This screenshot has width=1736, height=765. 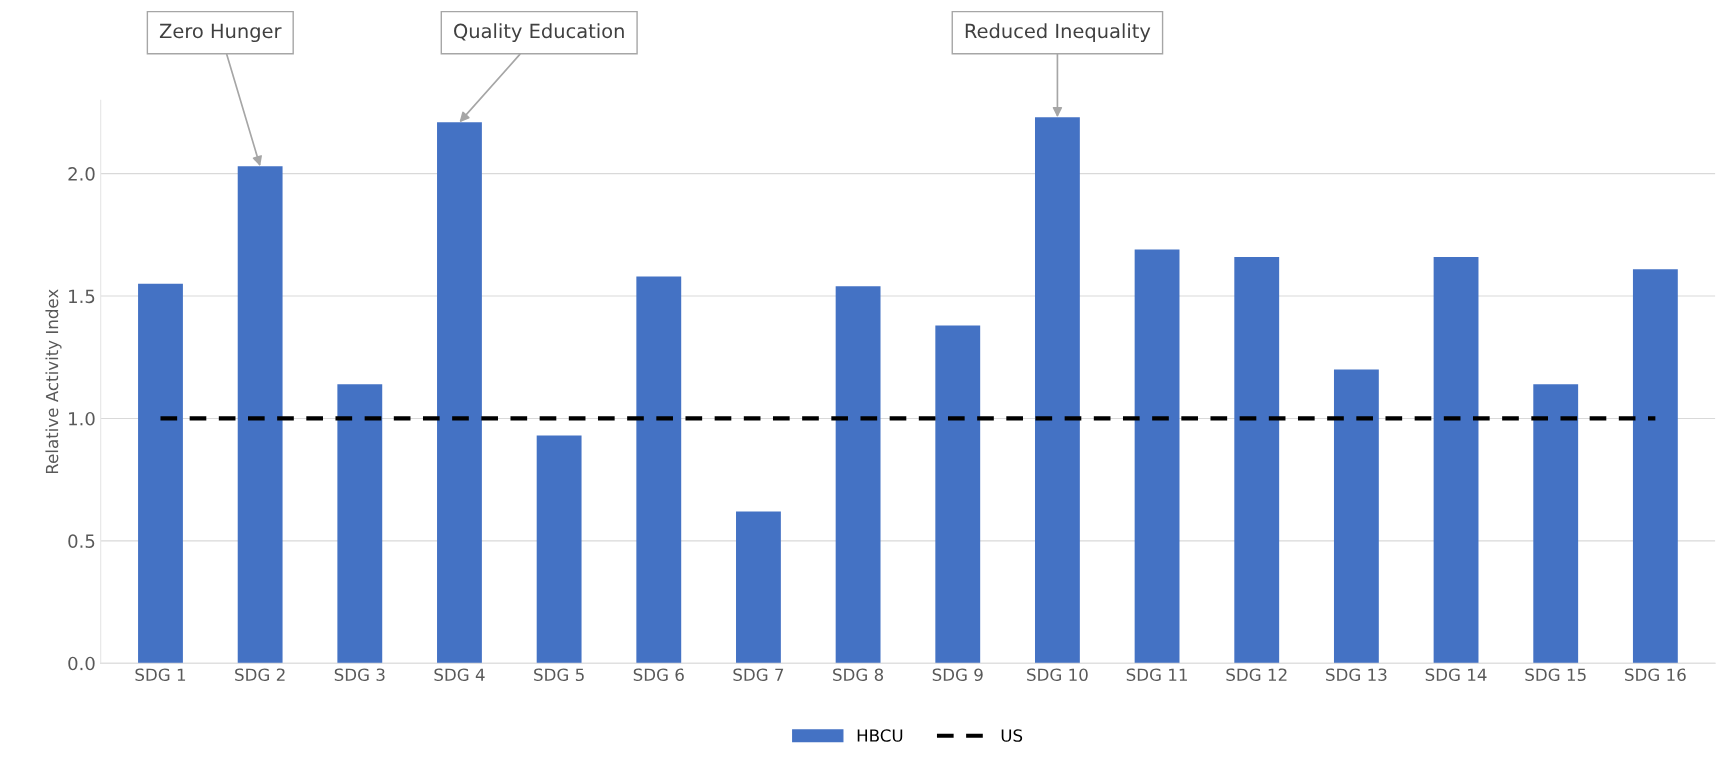 I want to click on y-tick-label: 0.5, so click(x=81, y=541).